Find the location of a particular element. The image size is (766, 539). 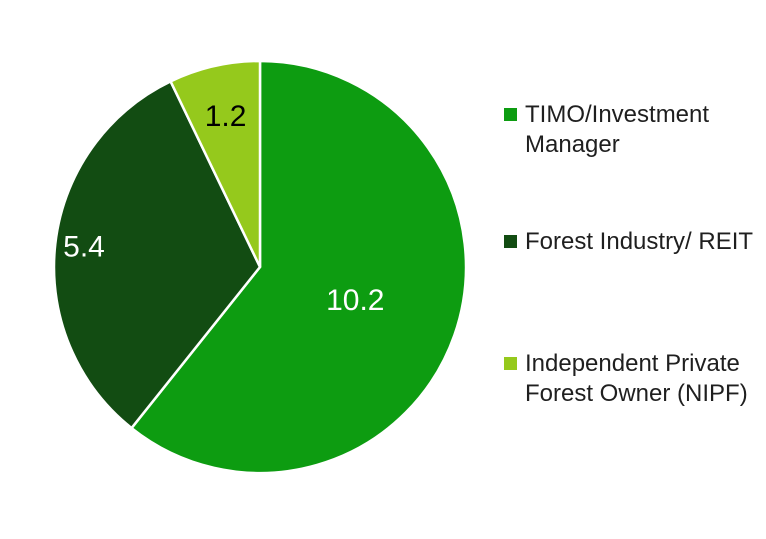

legend-marker-forest-industry-icon is located at coordinates (510, 241).